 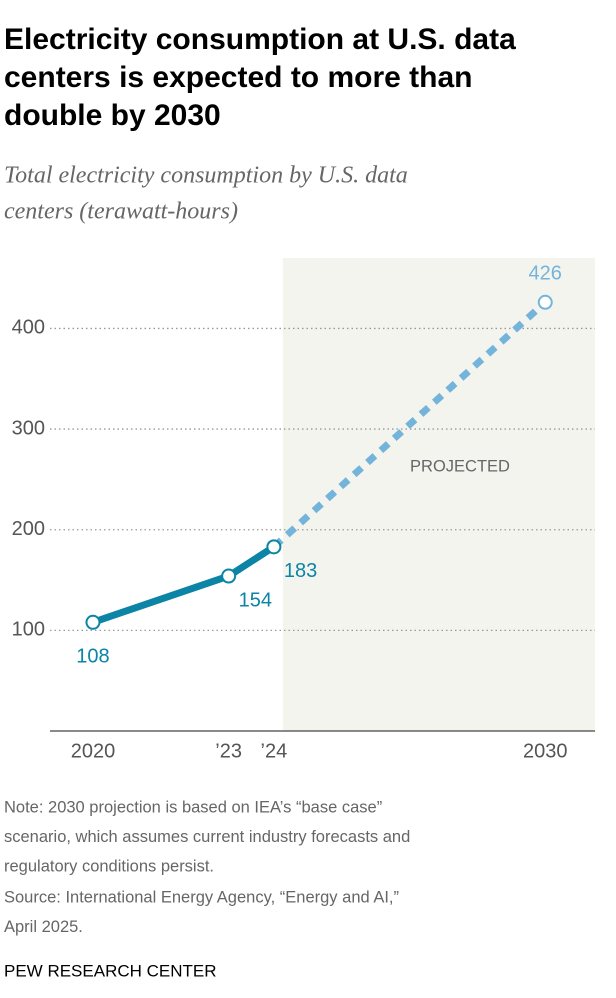 I want to click on y-tick-label: 100, so click(x=28, y=630).